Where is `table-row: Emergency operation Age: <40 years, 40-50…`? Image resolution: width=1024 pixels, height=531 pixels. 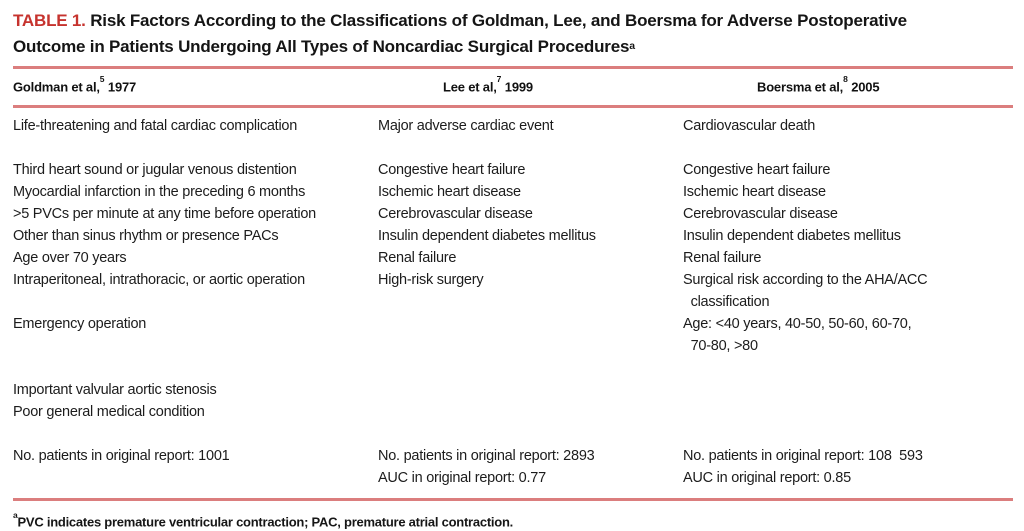
table-row: Emergency operation Age: <40 years, 40-50… is located at coordinates (513, 335).